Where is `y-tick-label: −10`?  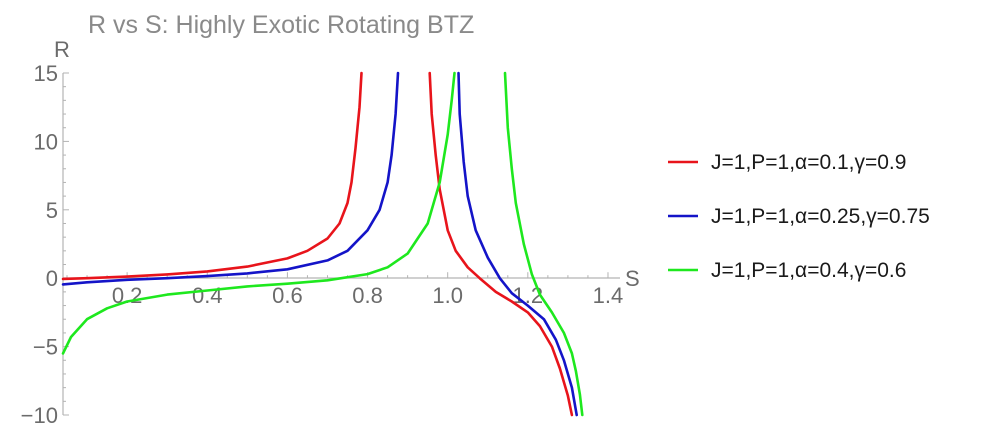 y-tick-label: −10 is located at coordinates (39, 415).